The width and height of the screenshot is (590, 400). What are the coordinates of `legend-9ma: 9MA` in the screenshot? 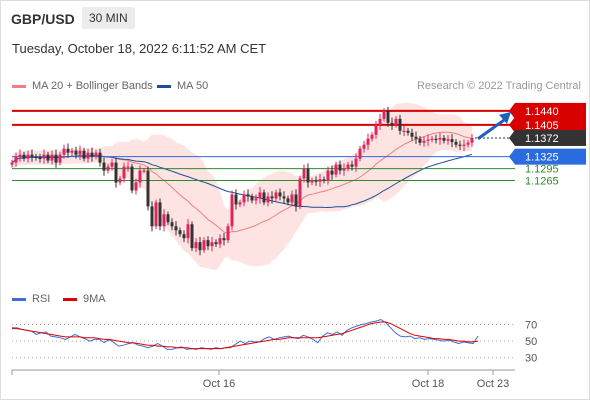 It's located at (84, 299).